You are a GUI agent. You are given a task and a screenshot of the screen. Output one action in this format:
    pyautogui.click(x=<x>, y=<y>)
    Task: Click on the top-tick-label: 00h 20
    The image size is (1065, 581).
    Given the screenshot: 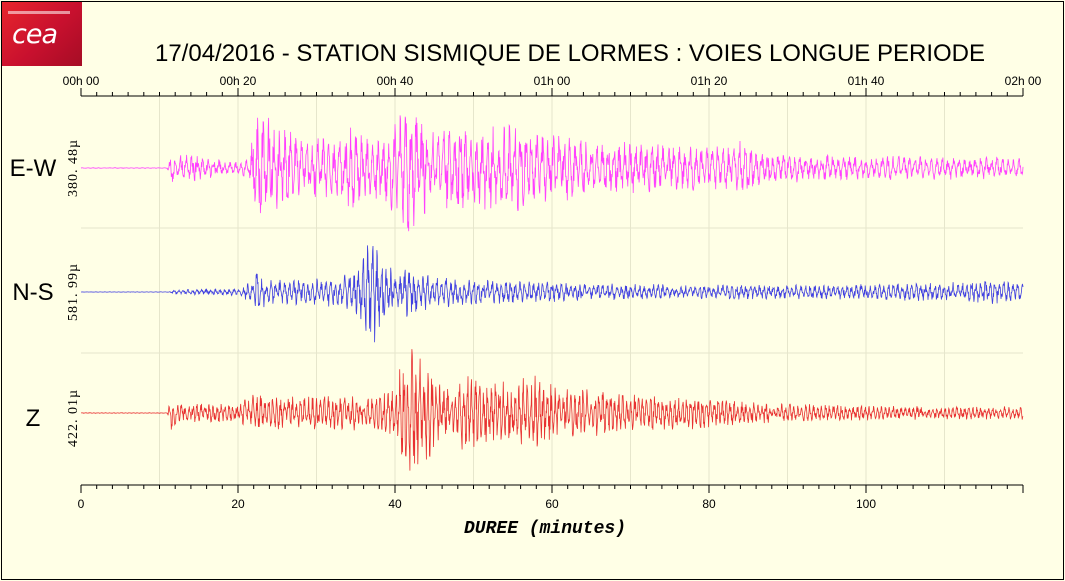 What is the action you would take?
    pyautogui.click(x=238, y=81)
    